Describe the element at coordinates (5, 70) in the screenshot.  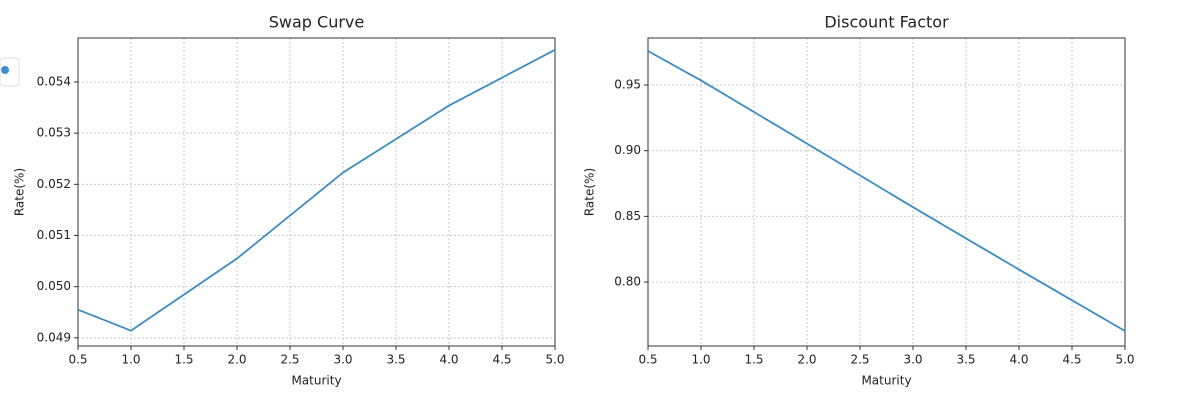
I see `side-icon-dot` at that location.